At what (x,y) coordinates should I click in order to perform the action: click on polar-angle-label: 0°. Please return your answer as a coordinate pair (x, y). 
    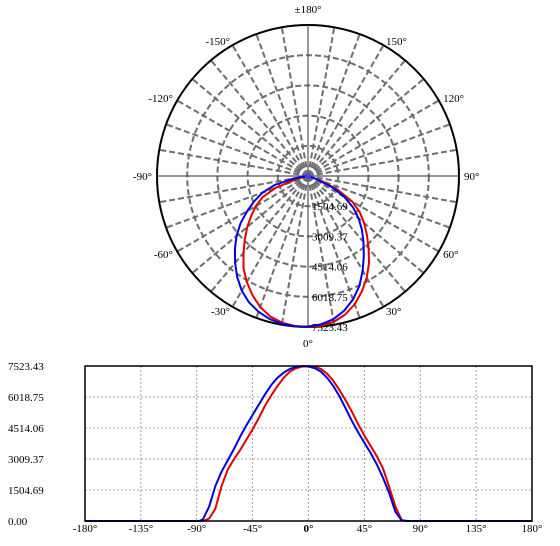
    Looking at the image, I should click on (308, 344).